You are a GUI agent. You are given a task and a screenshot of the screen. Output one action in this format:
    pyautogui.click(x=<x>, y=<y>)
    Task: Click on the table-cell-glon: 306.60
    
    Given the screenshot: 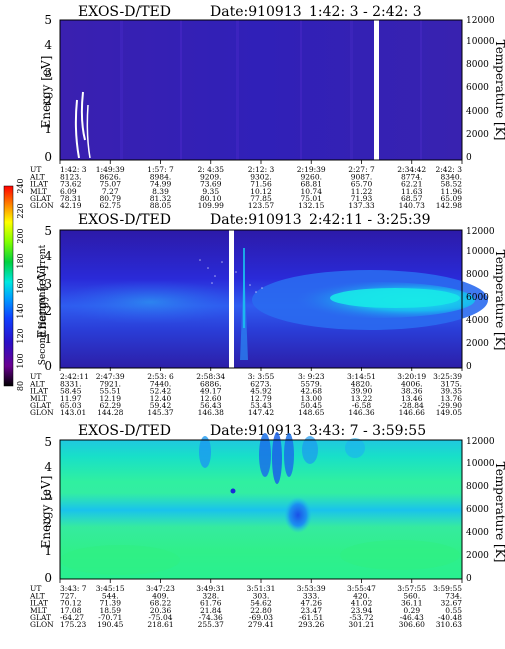 What is the action you would take?
    pyautogui.click(x=412, y=624)
    